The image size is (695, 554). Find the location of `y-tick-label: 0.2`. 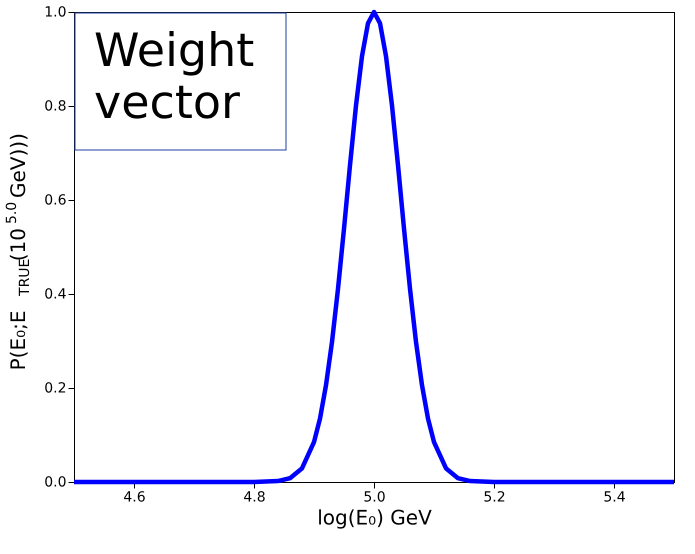

y-tick-label: 0.2 is located at coordinates (55, 388).